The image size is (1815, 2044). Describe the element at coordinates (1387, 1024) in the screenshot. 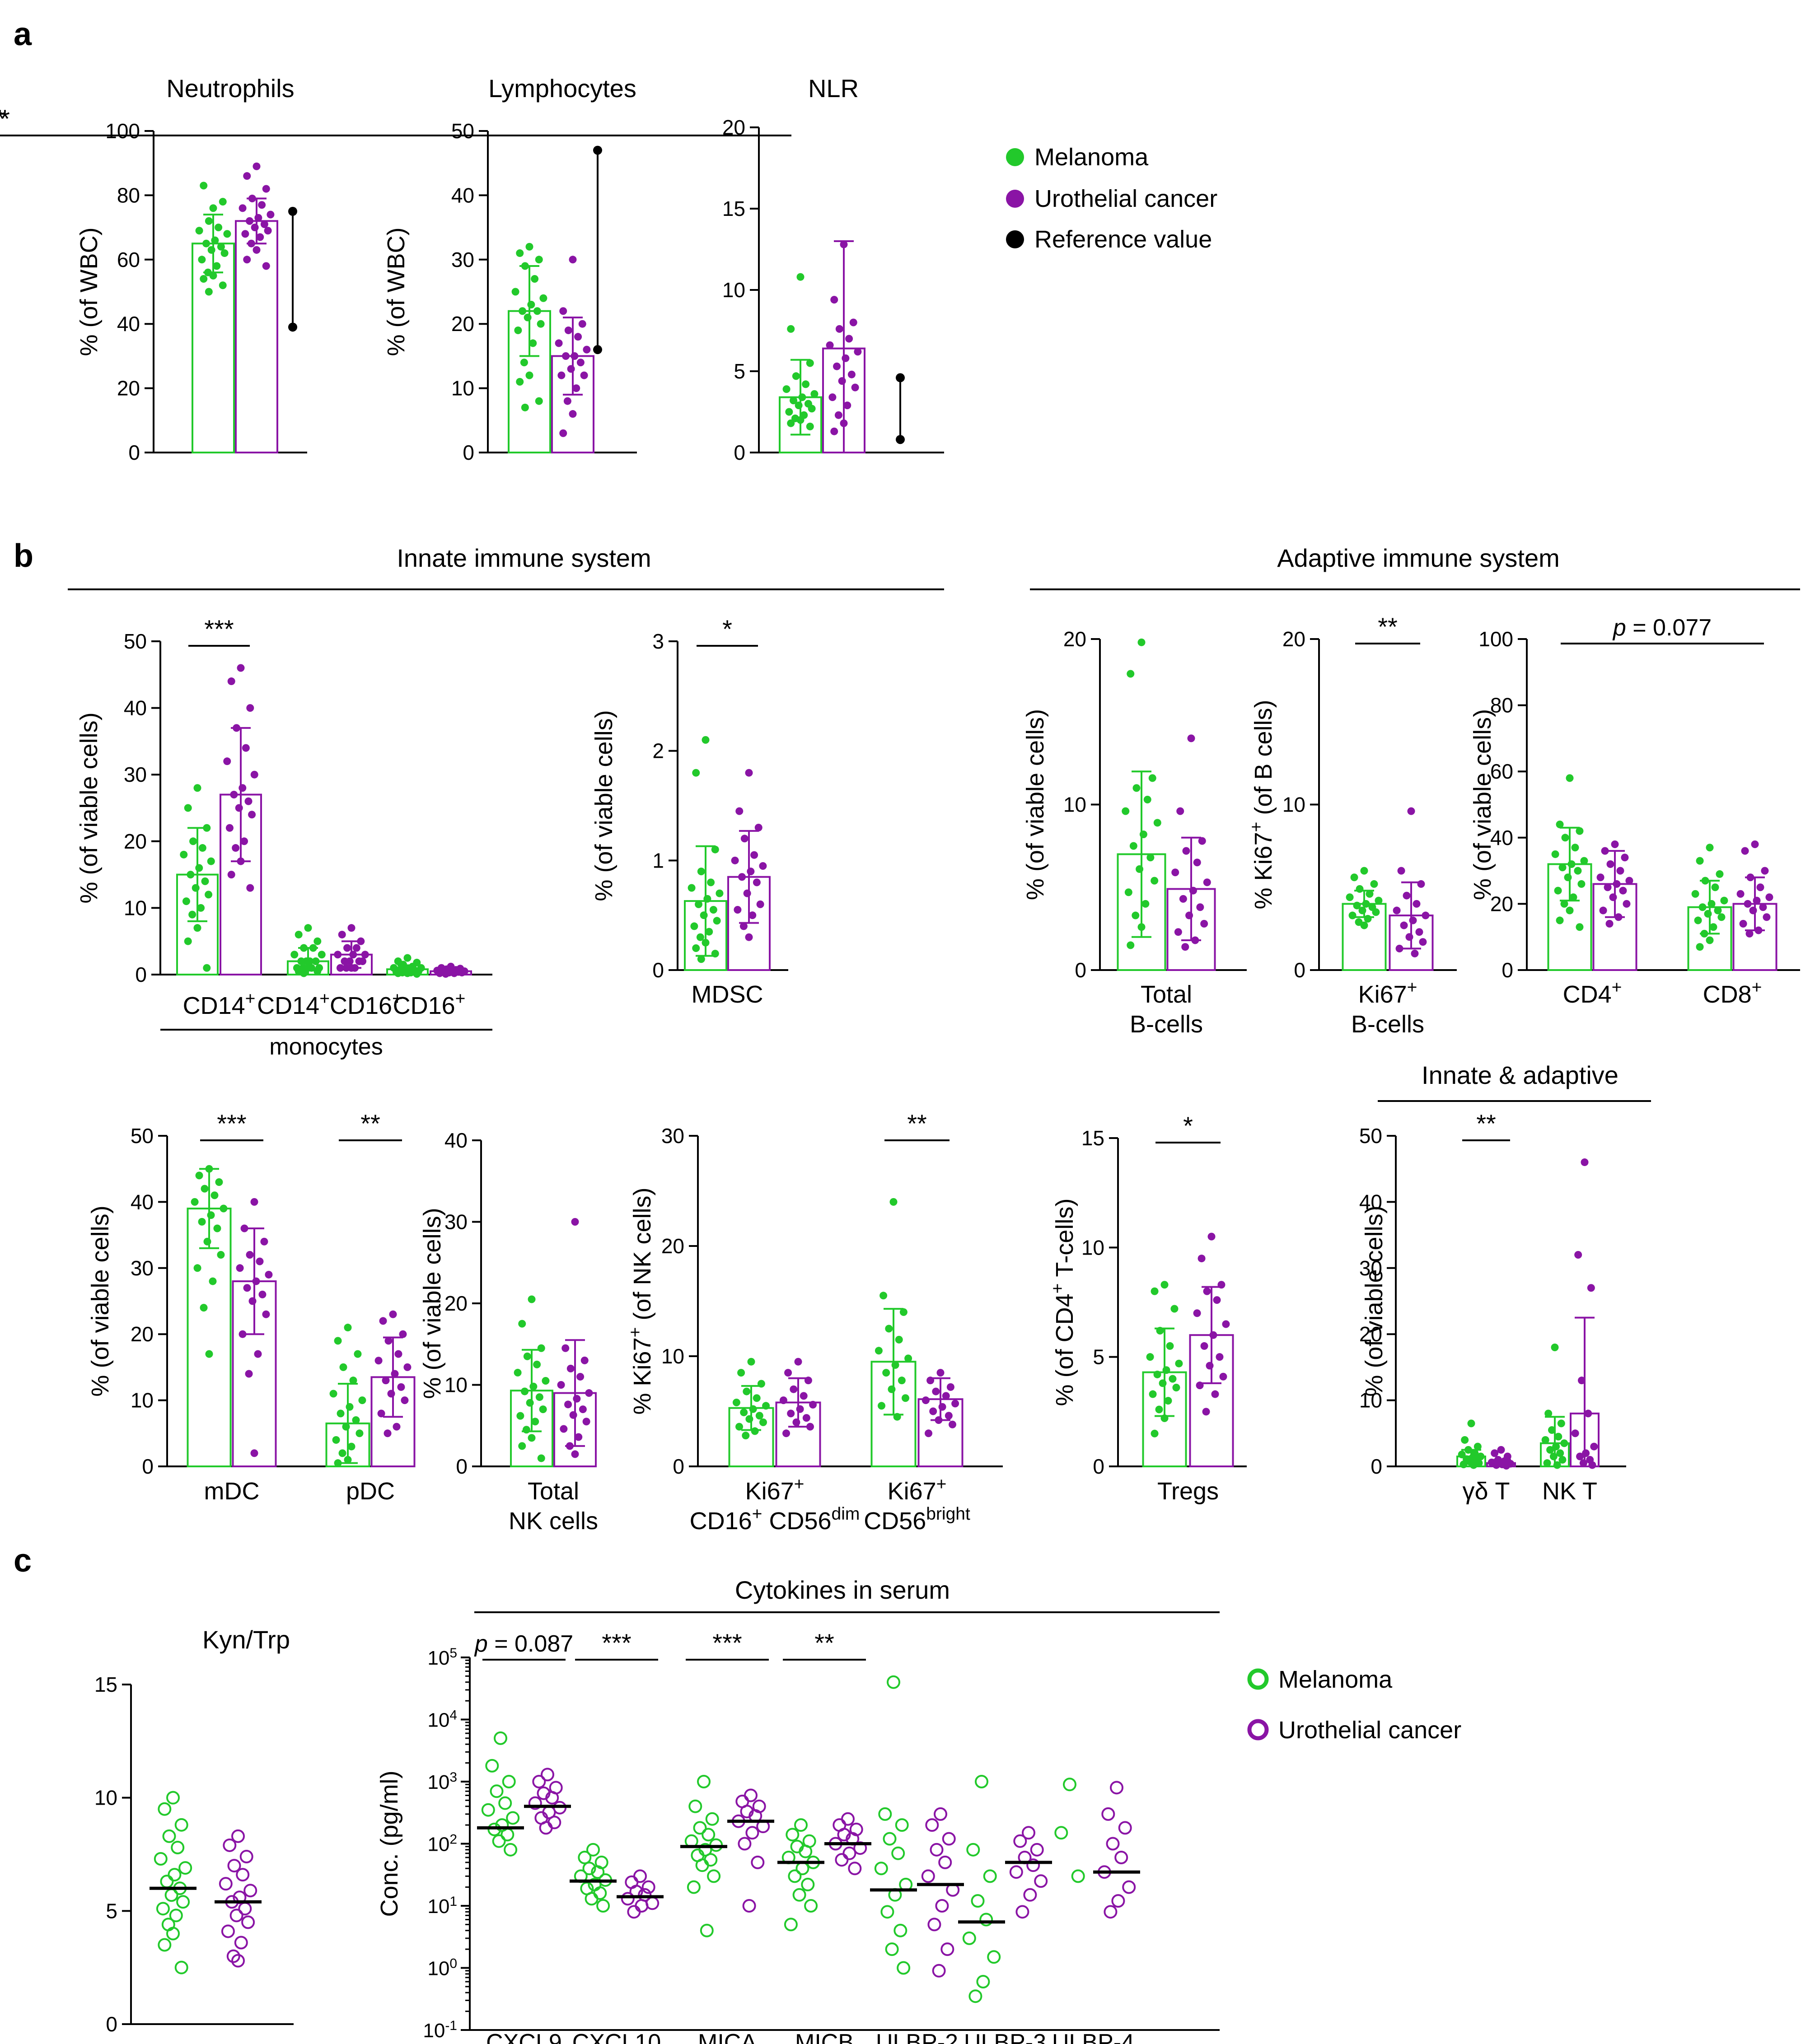

I see `category-label: B-cells` at that location.